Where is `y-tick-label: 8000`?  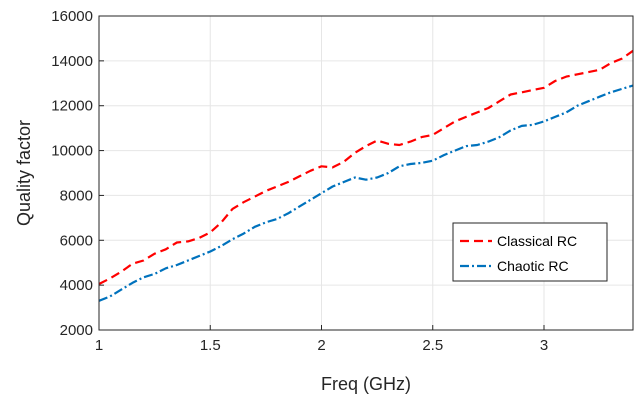
y-tick-label: 8000 is located at coordinates (76, 195).